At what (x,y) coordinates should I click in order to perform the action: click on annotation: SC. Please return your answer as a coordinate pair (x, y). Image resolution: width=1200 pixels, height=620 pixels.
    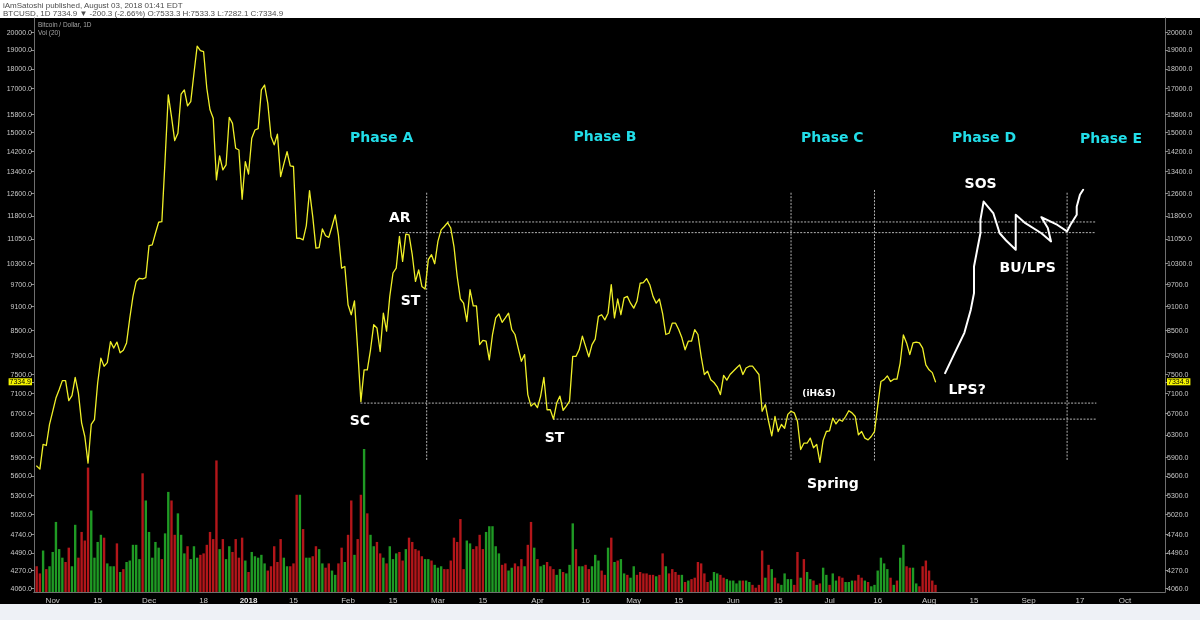
    Looking at the image, I should click on (360, 419).